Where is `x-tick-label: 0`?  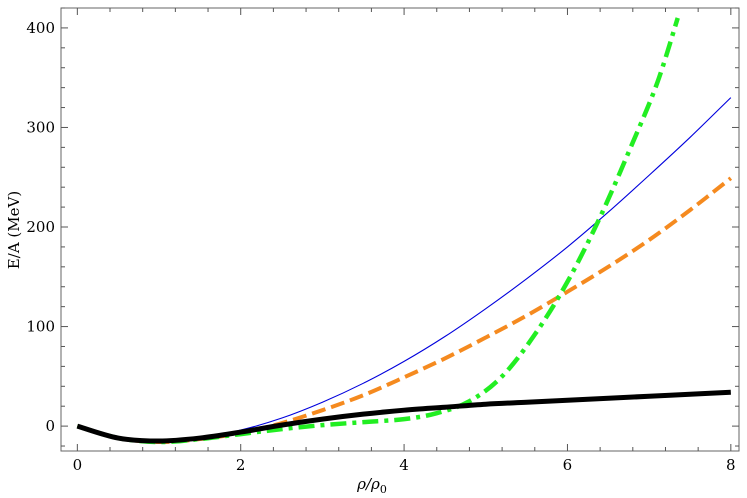
x-tick-label: 0 is located at coordinates (78, 465).